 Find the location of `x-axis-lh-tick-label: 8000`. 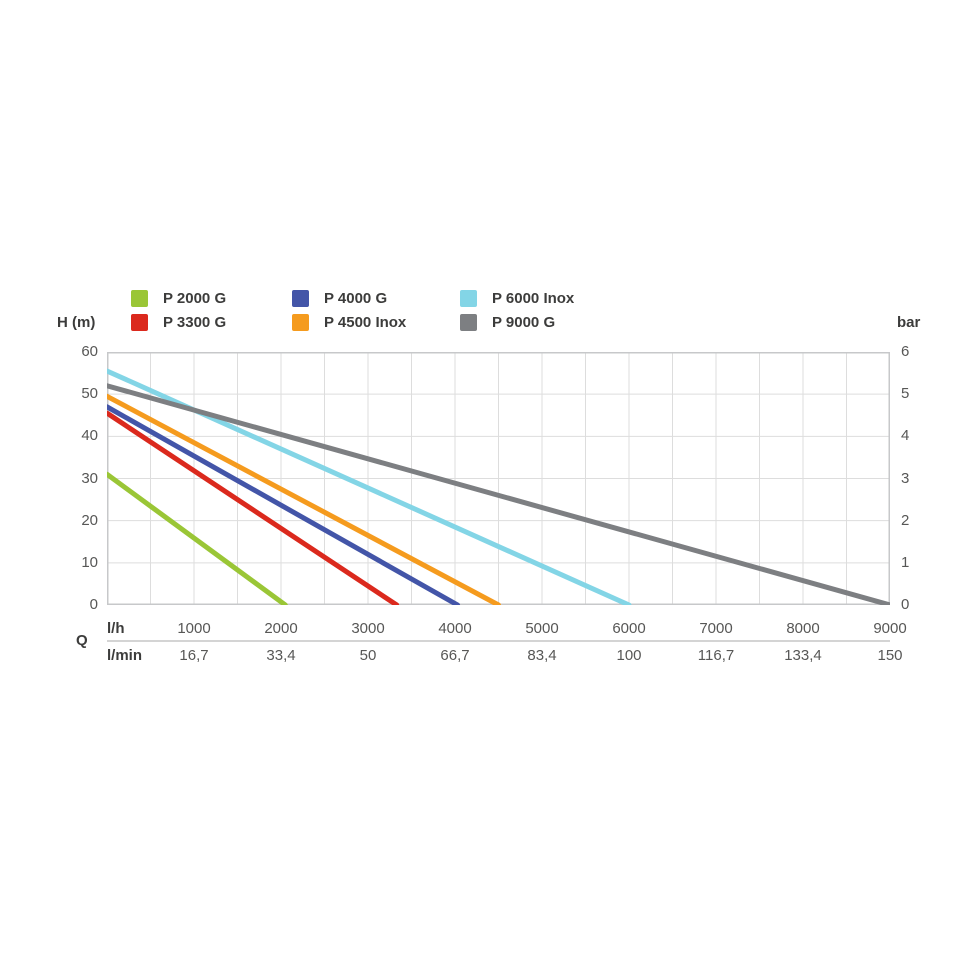

x-axis-lh-tick-label: 8000 is located at coordinates (803, 628).